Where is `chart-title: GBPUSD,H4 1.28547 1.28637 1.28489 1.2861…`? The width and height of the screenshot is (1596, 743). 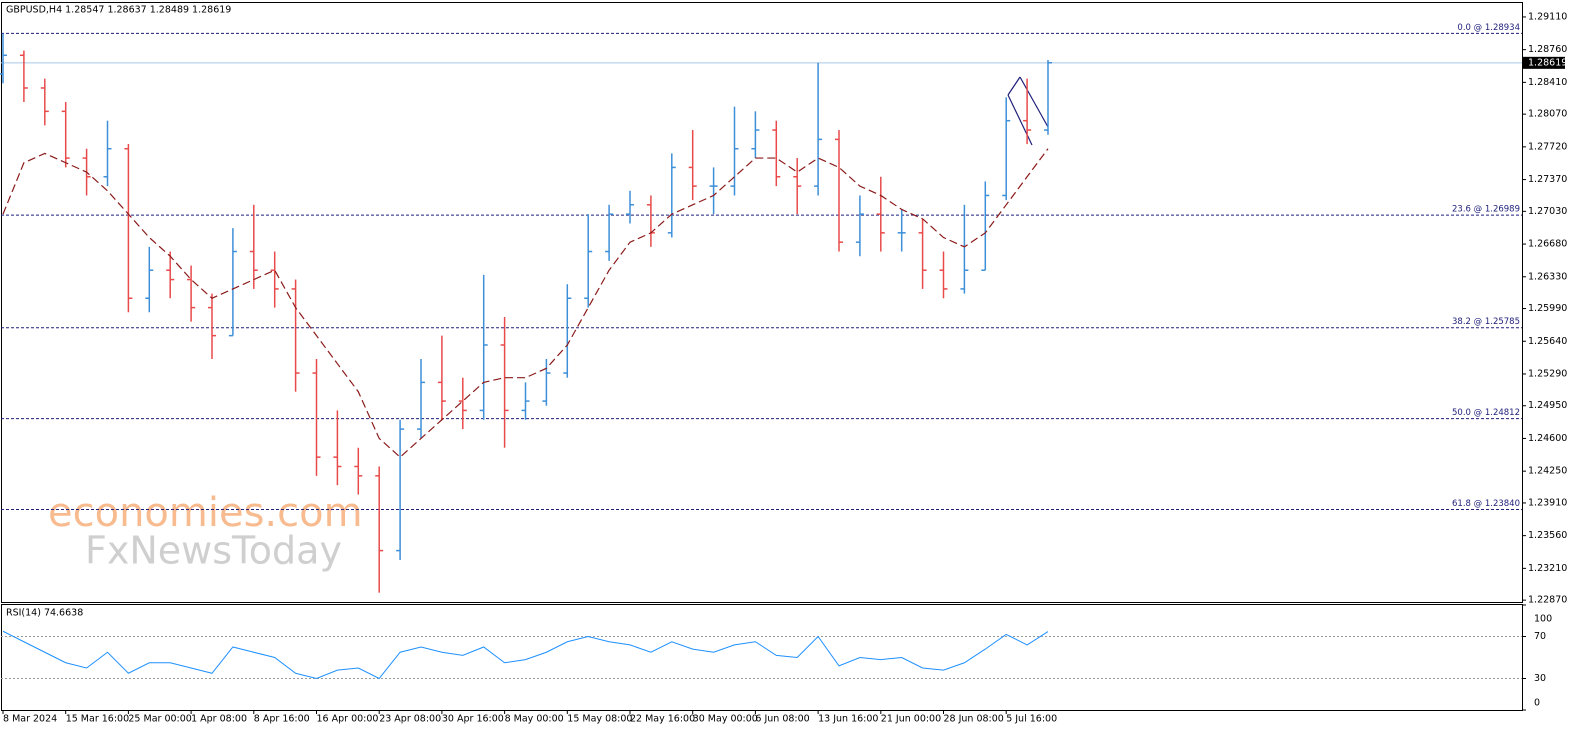 chart-title: GBPUSD,H4 1.28547 1.28637 1.28489 1.2861… is located at coordinates (118, 10).